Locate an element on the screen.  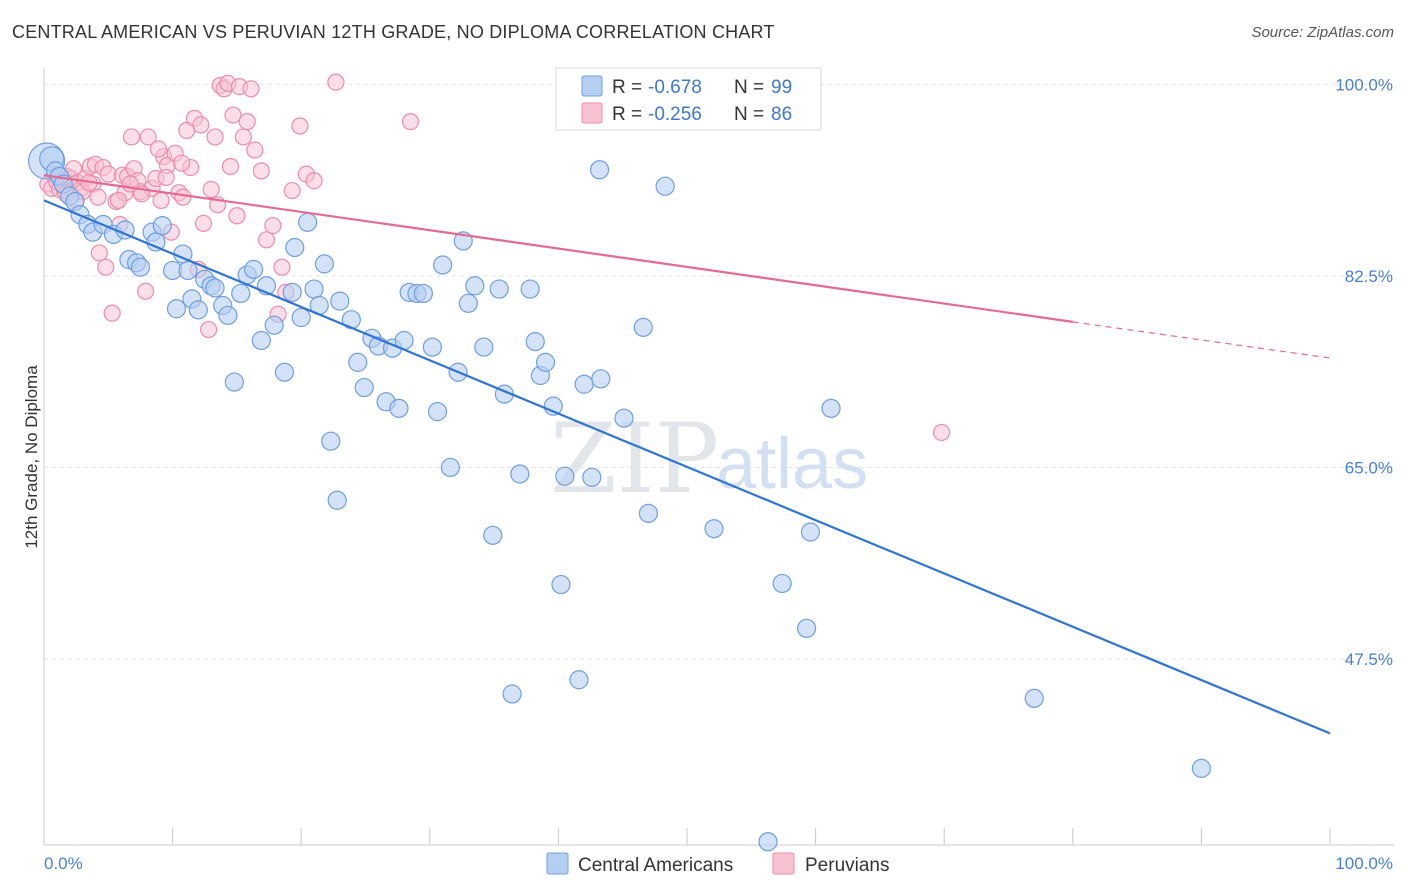
legend-pink-n-label: N = is located at coordinates (749, 114).